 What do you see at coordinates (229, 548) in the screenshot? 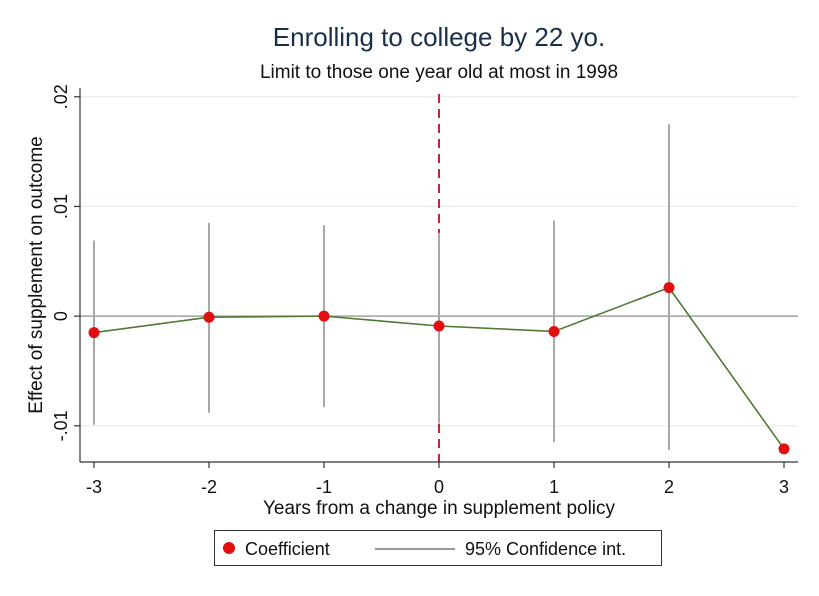
I see `legend-coefficient-marker` at bounding box center [229, 548].